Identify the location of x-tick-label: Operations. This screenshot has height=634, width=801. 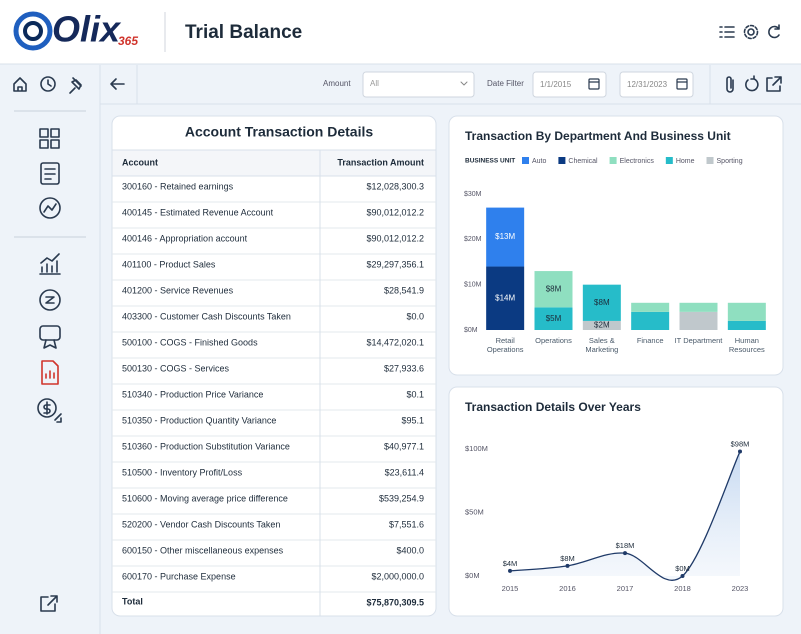
(553, 340).